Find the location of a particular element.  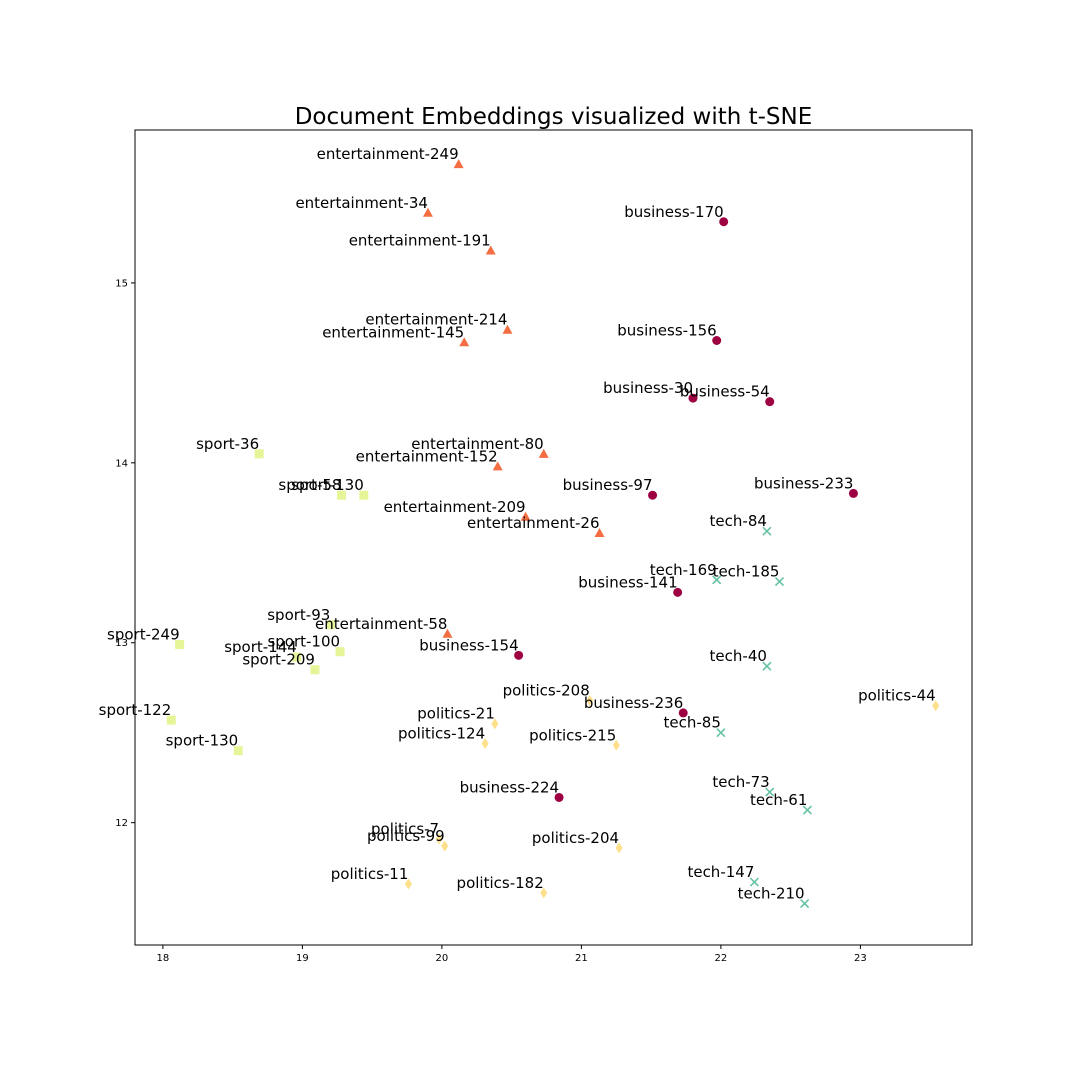

point-label: politics-7 is located at coordinates (405, 829).